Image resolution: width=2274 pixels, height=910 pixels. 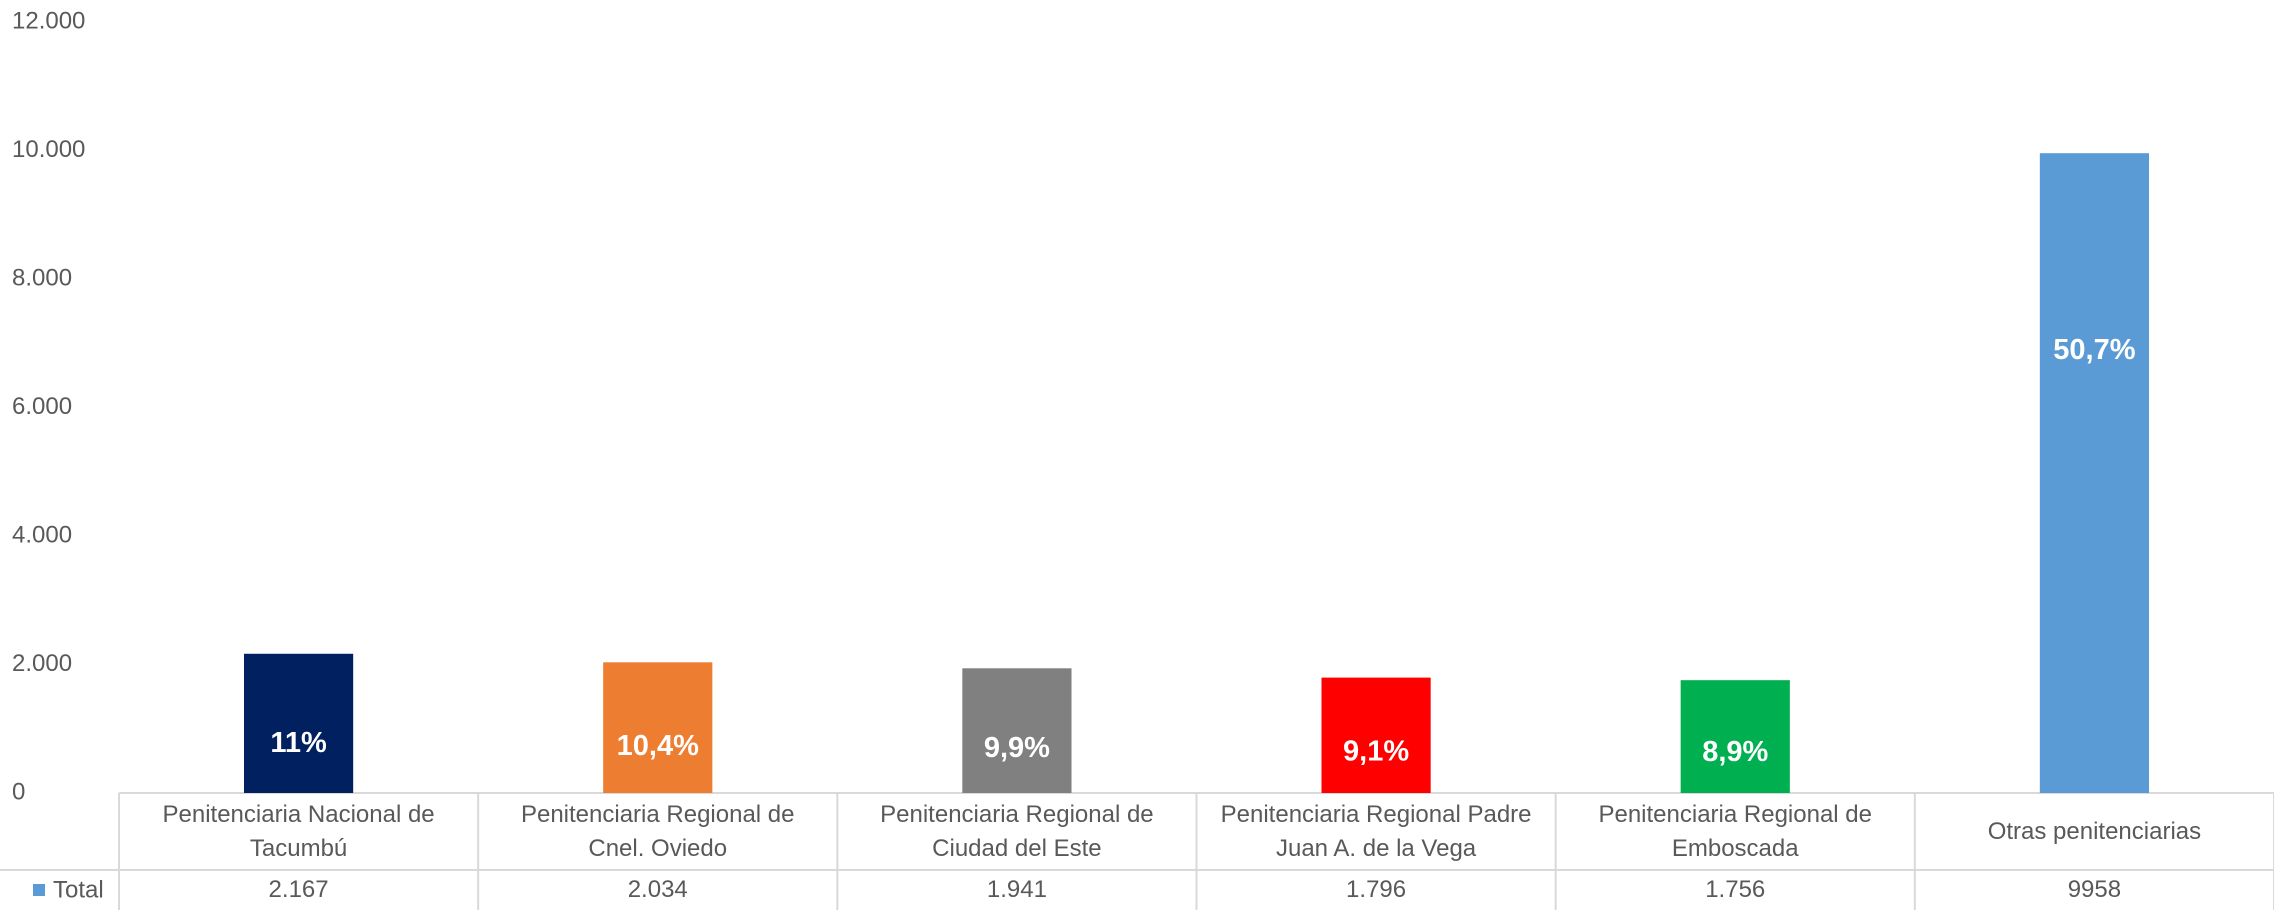 I want to click on bar-share-label: 10,4%, so click(x=658, y=746).